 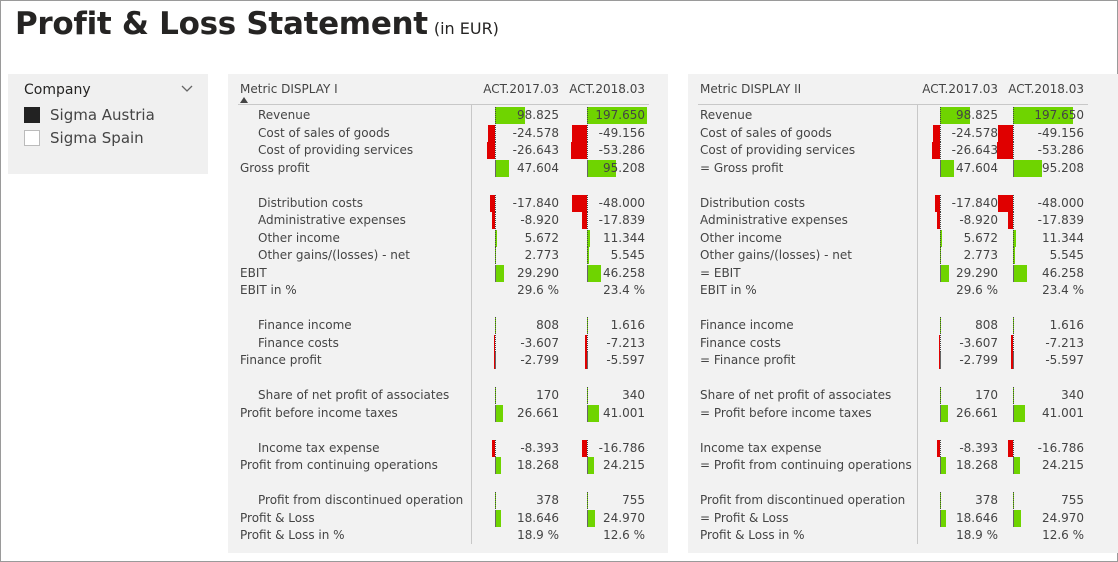 I want to click on table-row: = Profit & Loss 18.646 24.970, so click(x=903, y=518).